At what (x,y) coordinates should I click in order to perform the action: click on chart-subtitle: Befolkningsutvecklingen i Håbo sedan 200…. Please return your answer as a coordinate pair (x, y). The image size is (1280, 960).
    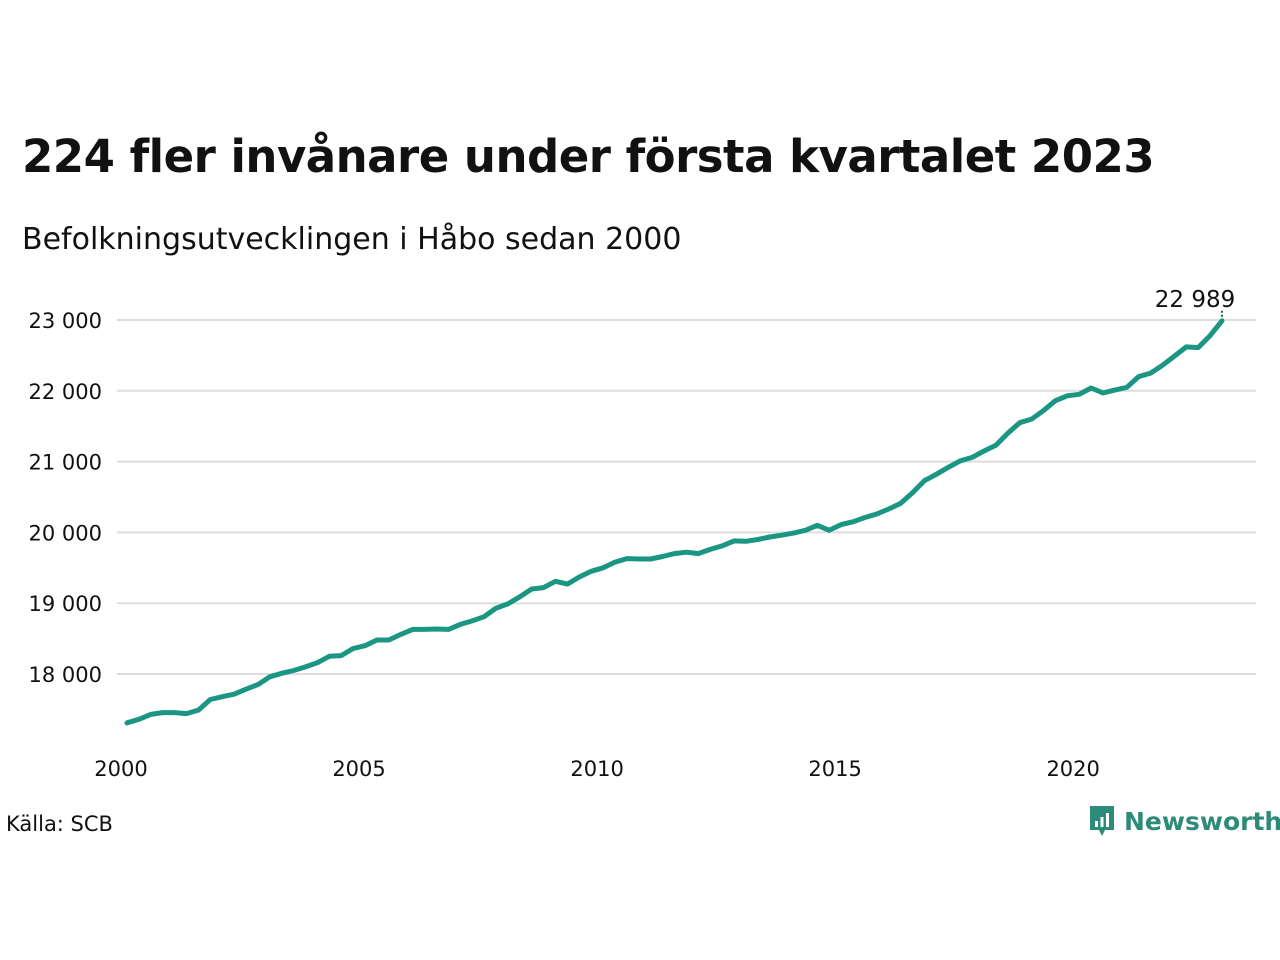
    Looking at the image, I should click on (352, 239).